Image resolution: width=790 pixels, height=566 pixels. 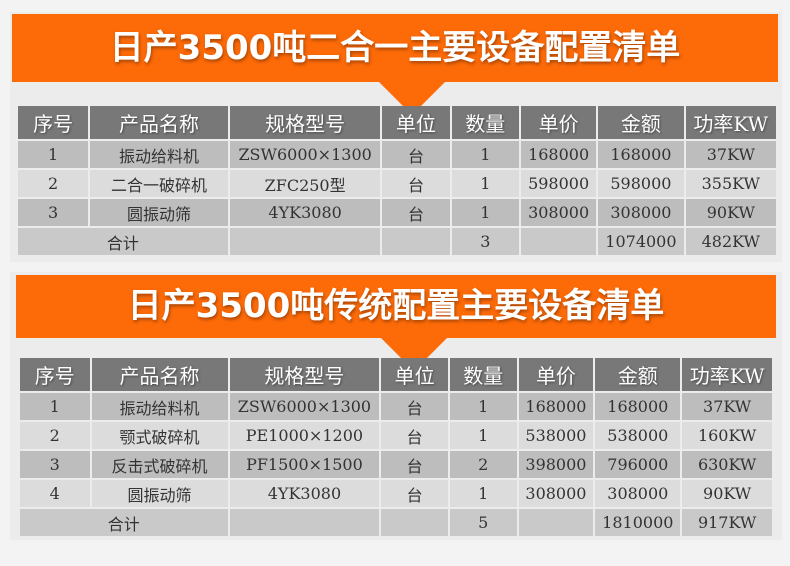 What do you see at coordinates (396, 306) in the screenshot?
I see `title-banner-traditional: 日产3500吨传统配置主要设备清单` at bounding box center [396, 306].